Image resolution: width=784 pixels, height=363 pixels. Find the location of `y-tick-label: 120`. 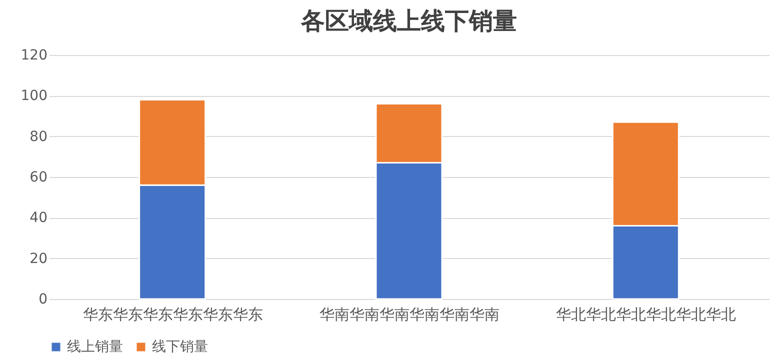

y-tick-label: 120 is located at coordinates (34, 56).